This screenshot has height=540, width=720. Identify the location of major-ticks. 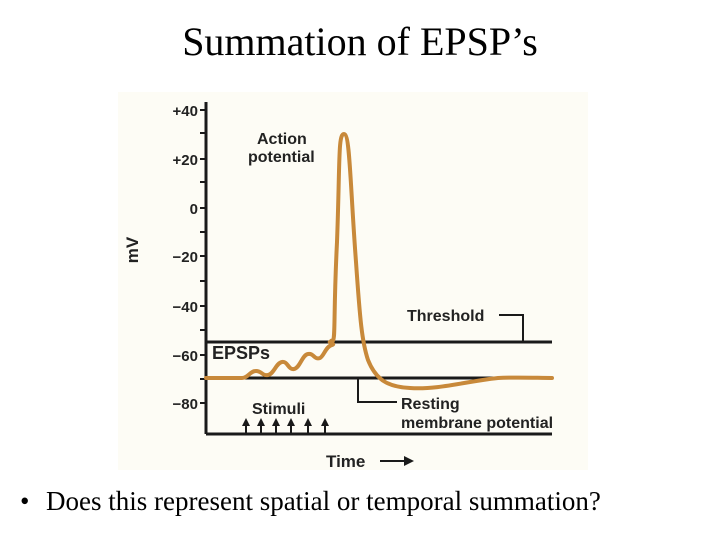
(203, 256).